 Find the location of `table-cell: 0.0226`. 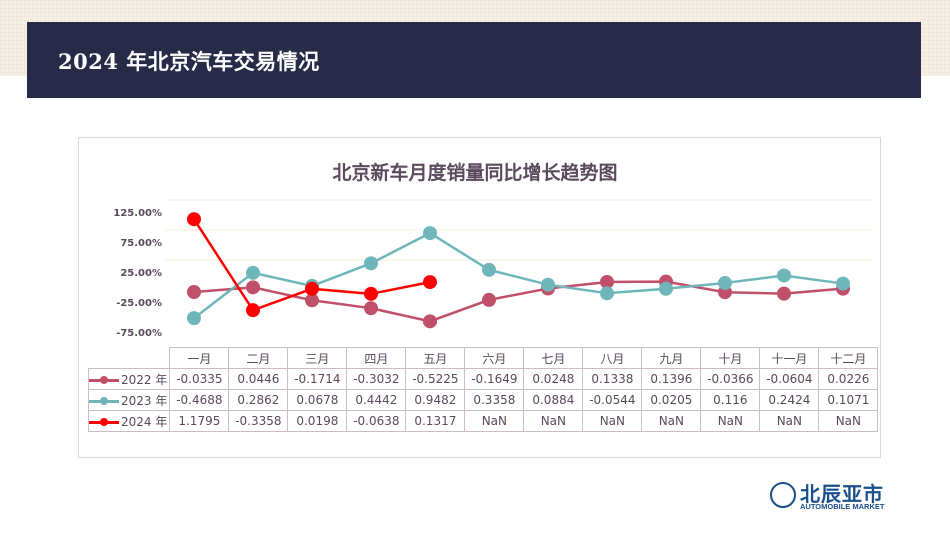

table-cell: 0.0226 is located at coordinates (848, 379).